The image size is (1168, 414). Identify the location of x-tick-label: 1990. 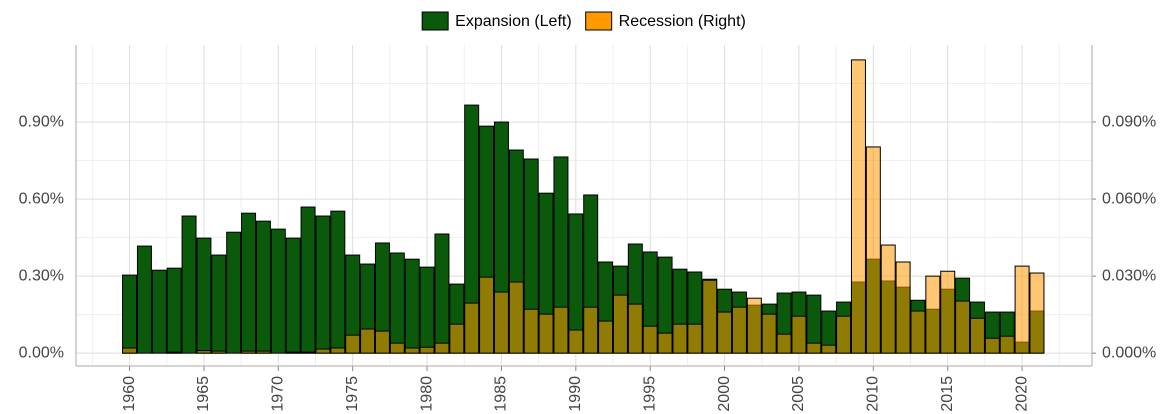
(575, 394).